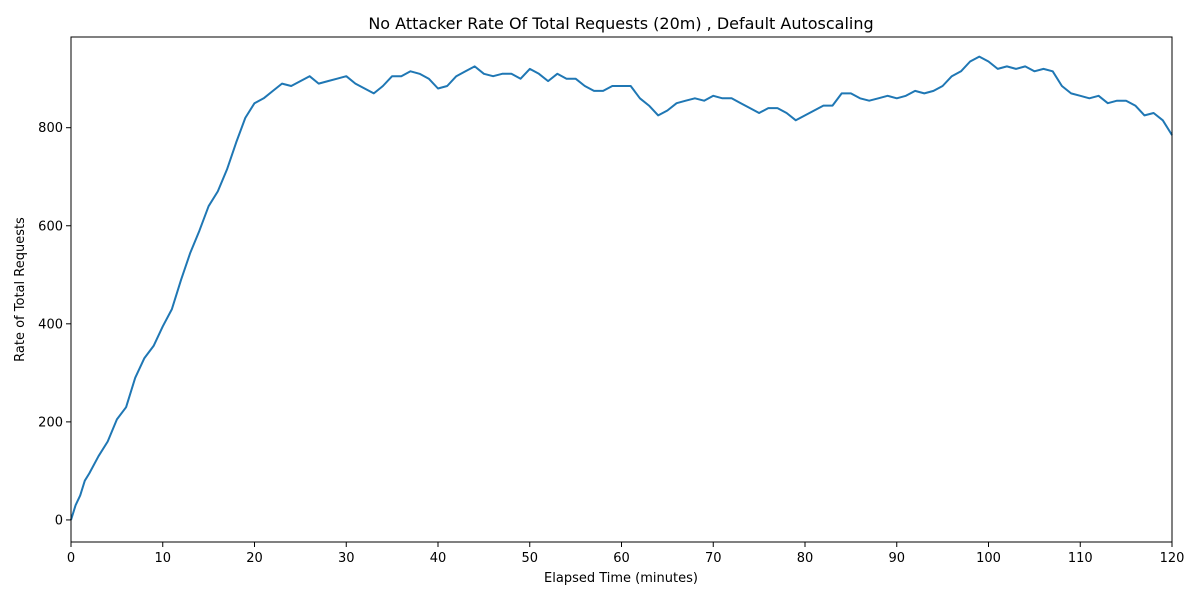  I want to click on x-axis: 0 10 20 30 40 50 60 70 80 90 100 110 120, so click(626, 554).